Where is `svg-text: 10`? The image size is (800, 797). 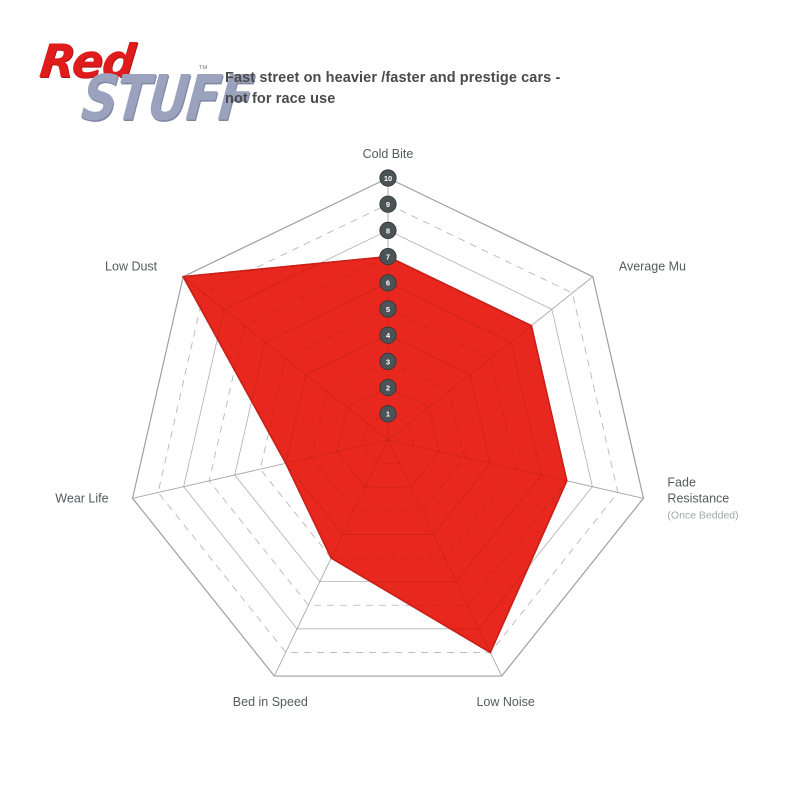 svg-text: 10 is located at coordinates (388, 178).